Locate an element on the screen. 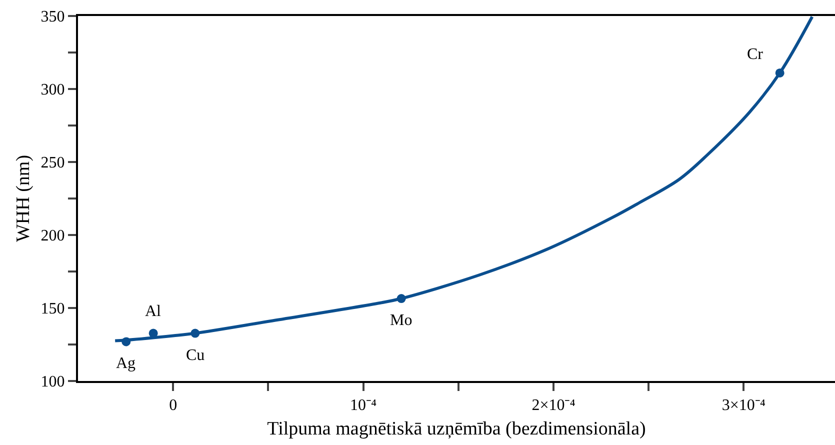 The width and height of the screenshot is (835, 445). annotation: Cu is located at coordinates (195, 355).